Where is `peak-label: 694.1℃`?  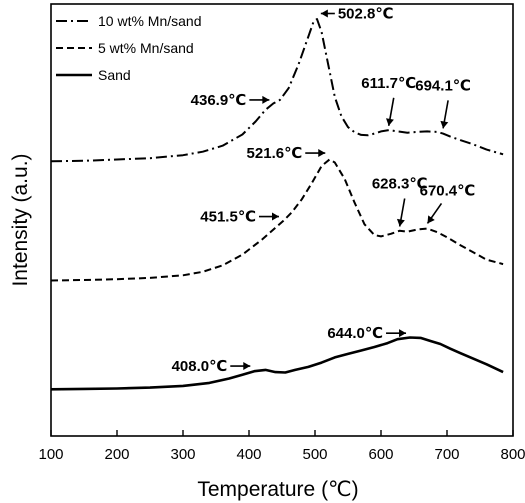 peak-label: 694.1℃ is located at coordinates (443, 85).